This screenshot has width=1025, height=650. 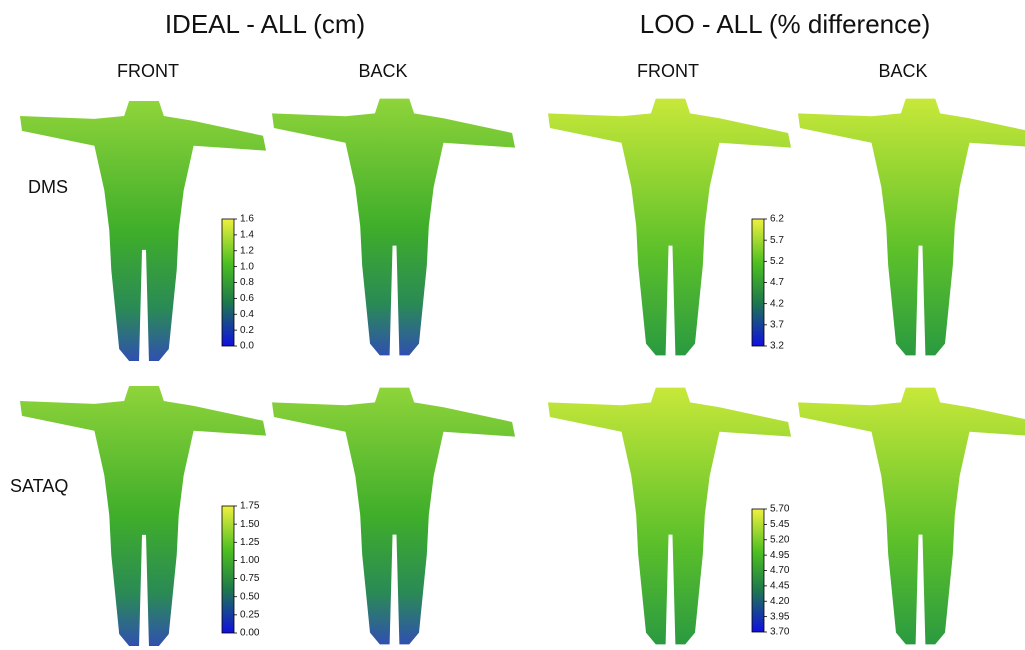 What do you see at coordinates (777, 324) in the screenshot?
I see `colorbar-tick-label: 3.7` at bounding box center [777, 324].